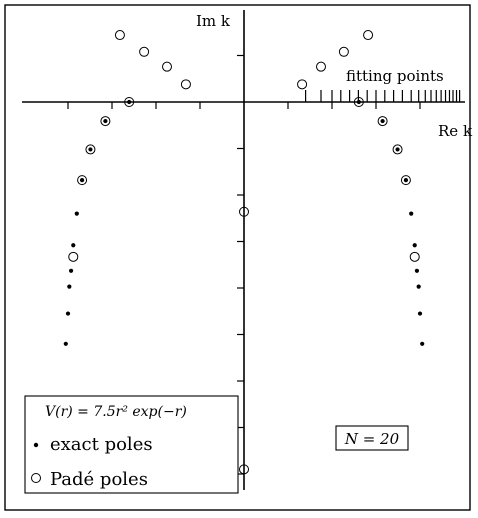 The height and width of the screenshot is (518, 478). Describe the element at coordinates (99, 479) in the screenshot. I see `legend-pade-label: Padé poles` at that location.